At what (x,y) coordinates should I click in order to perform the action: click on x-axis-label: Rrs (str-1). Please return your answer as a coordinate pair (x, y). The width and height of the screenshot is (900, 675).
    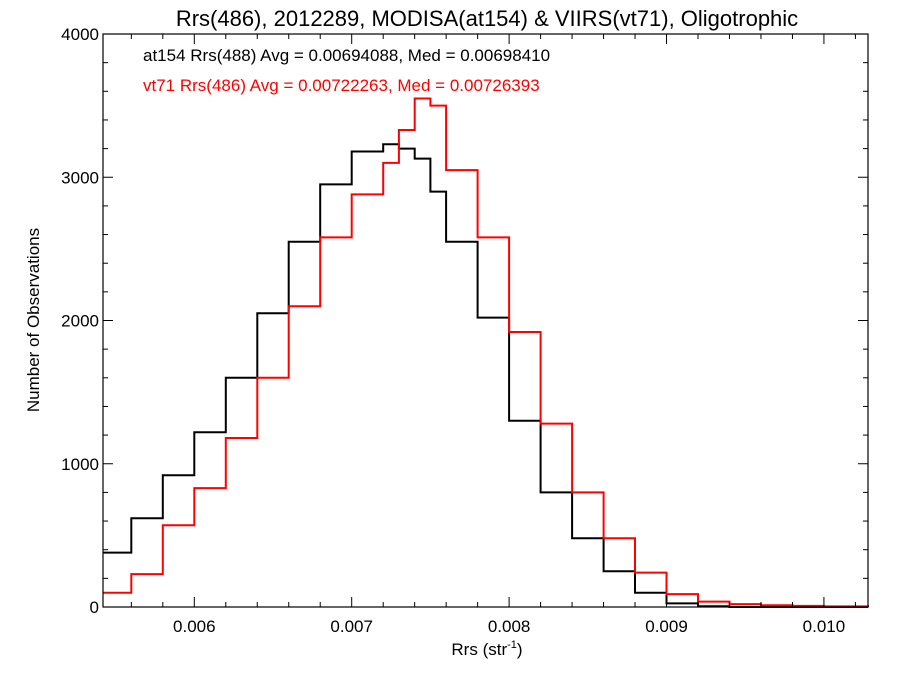
    Looking at the image, I should click on (486, 649).